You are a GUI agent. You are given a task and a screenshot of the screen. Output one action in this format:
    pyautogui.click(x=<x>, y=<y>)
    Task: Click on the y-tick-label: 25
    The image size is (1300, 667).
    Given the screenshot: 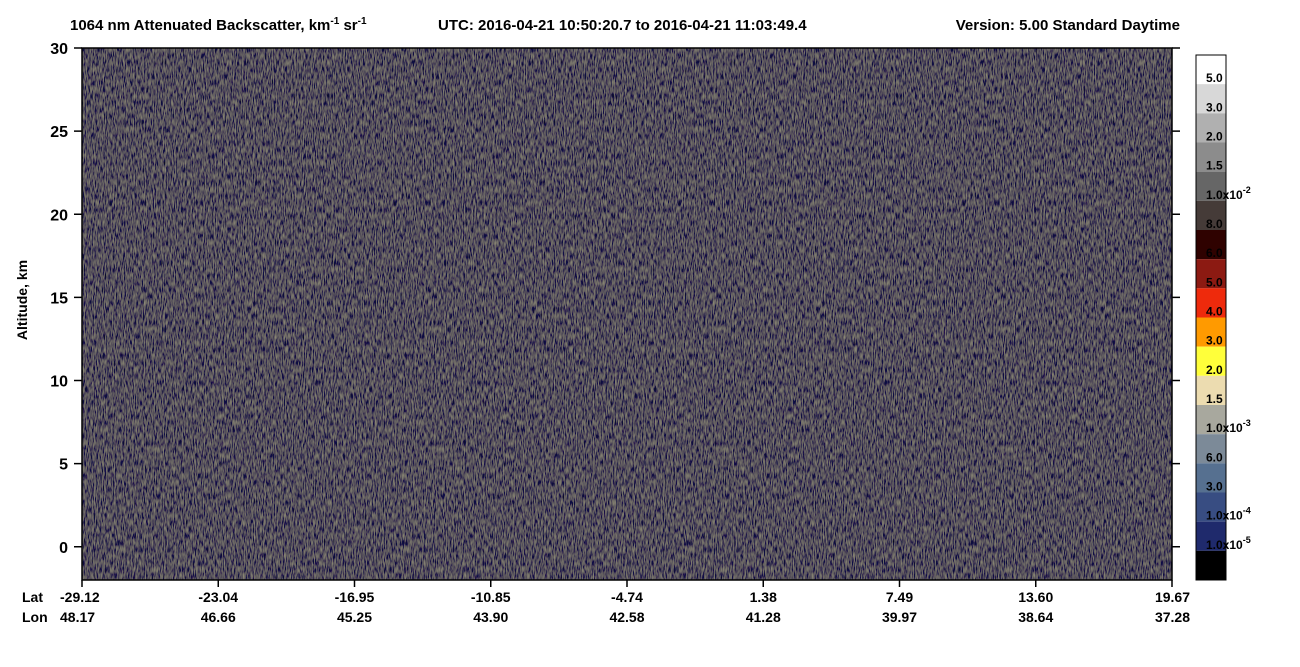 What is the action you would take?
    pyautogui.click(x=59, y=132)
    